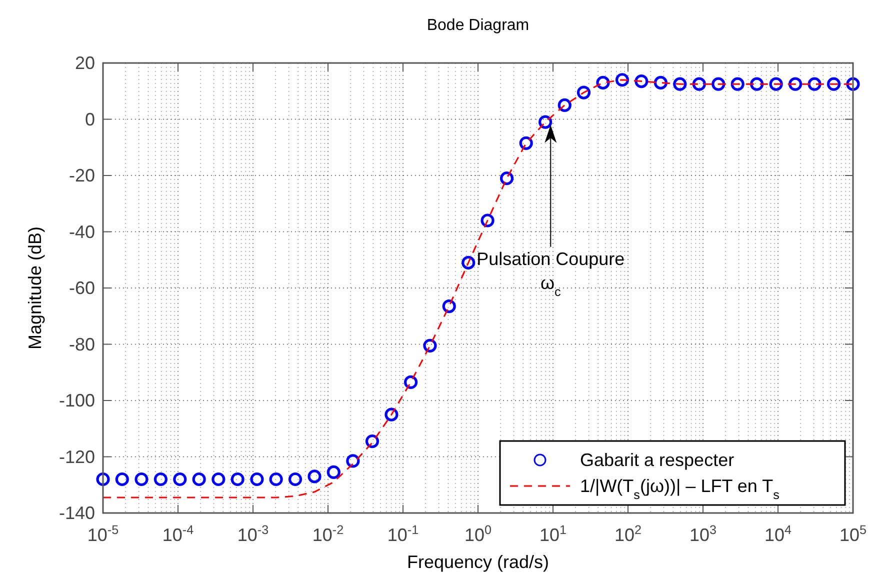  I want to click on x-tick-label: 10$^{5}$, so click(853, 534).